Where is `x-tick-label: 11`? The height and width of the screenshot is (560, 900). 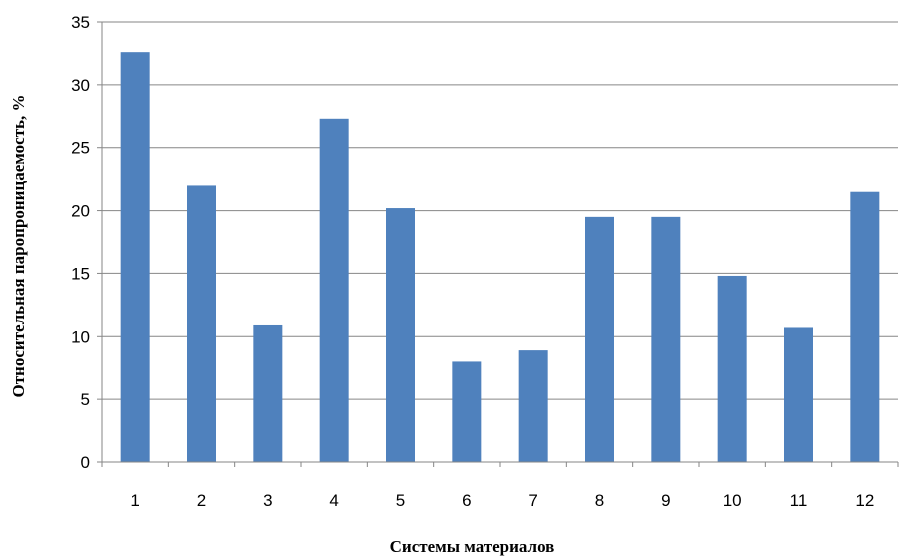 x-tick-label: 11 is located at coordinates (799, 500).